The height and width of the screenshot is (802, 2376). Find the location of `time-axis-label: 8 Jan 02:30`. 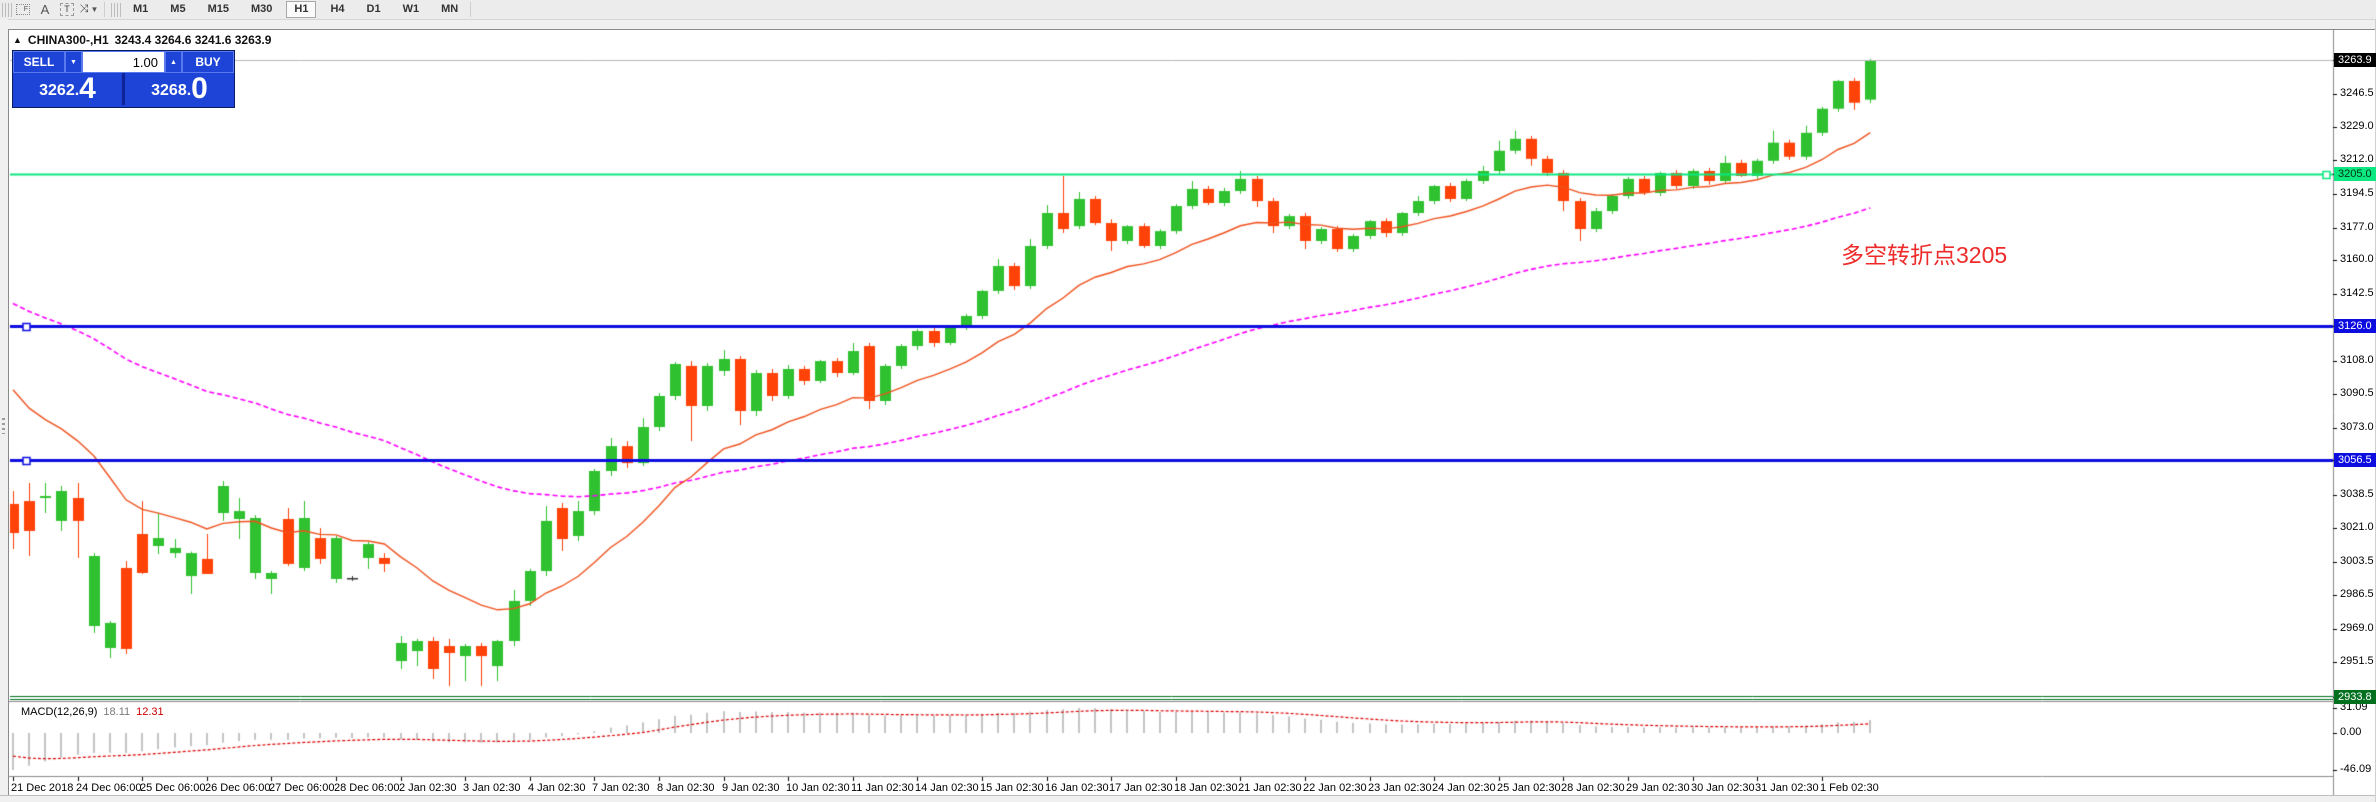

time-axis-label: 8 Jan 02:30 is located at coordinates (686, 788).